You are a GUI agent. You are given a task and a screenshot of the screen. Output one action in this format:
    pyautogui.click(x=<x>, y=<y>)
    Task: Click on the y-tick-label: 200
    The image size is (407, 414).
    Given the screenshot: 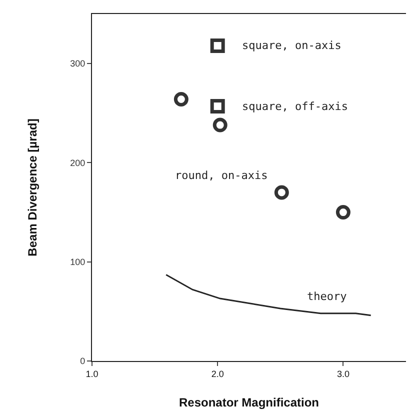 What is the action you would take?
    pyautogui.click(x=78, y=163)
    